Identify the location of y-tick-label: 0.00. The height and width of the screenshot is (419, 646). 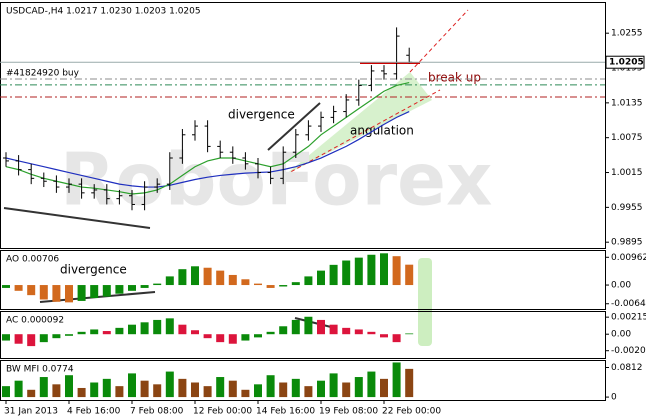
(621, 335).